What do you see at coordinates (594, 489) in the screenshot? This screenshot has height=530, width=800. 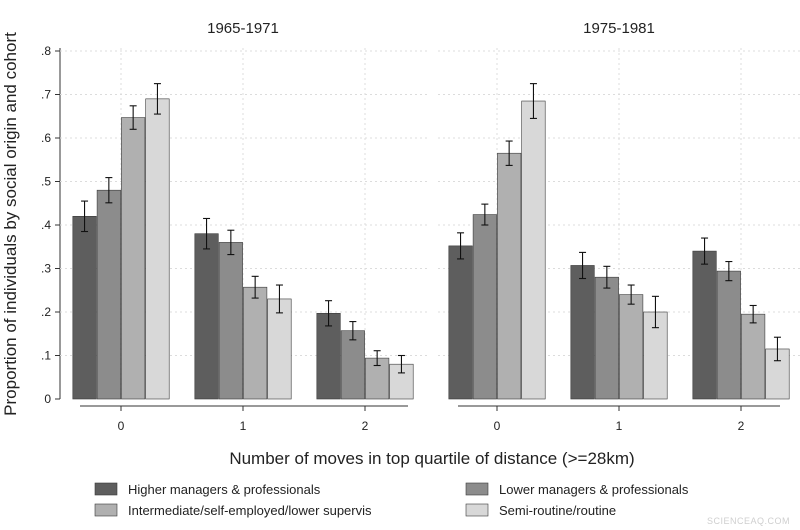 I see `legend-label: Lower managers & professionals` at bounding box center [594, 489].